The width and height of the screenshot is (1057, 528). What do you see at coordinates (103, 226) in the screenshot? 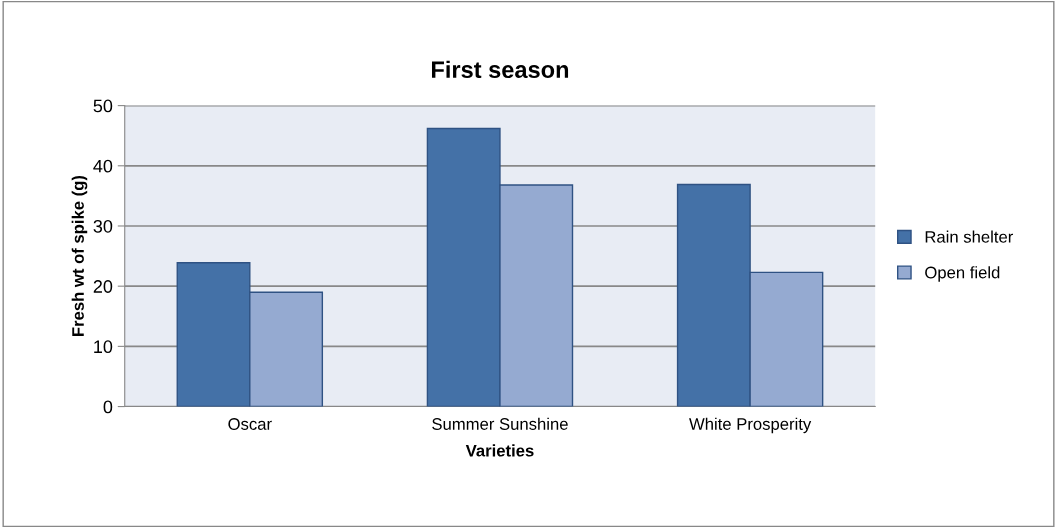
I see `y-tick-label: 30` at bounding box center [103, 226].